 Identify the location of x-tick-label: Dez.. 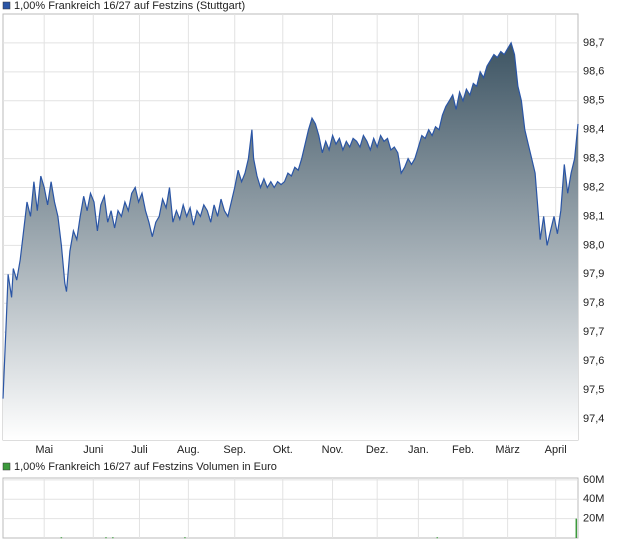
(377, 450).